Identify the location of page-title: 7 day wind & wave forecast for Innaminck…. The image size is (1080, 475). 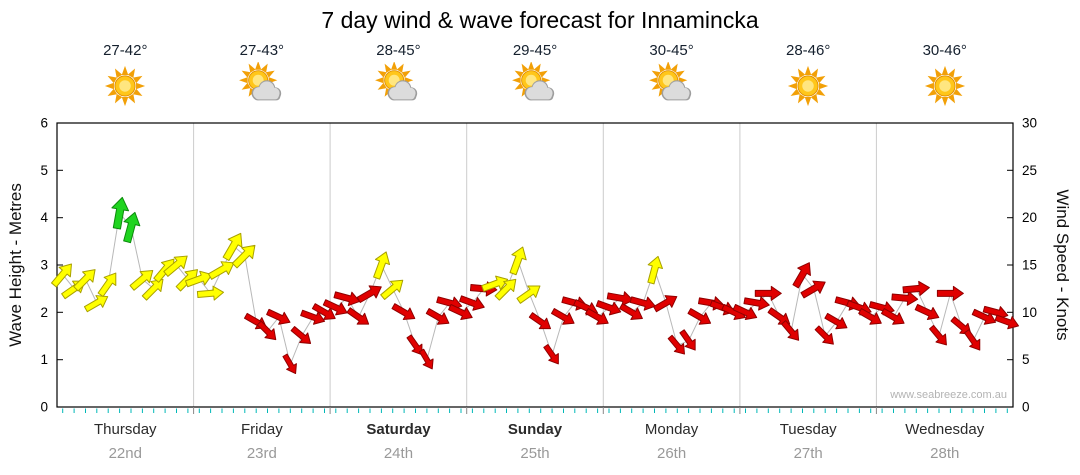
(540, 20).